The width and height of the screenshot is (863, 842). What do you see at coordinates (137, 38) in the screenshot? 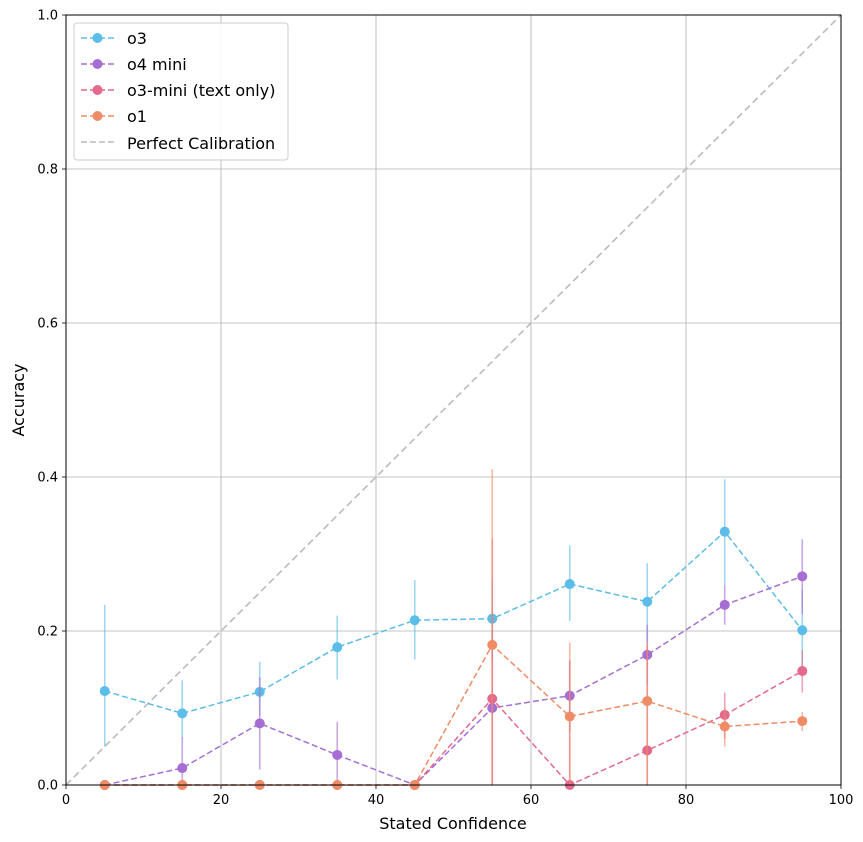
I see `legend-label-o3: o3` at bounding box center [137, 38].